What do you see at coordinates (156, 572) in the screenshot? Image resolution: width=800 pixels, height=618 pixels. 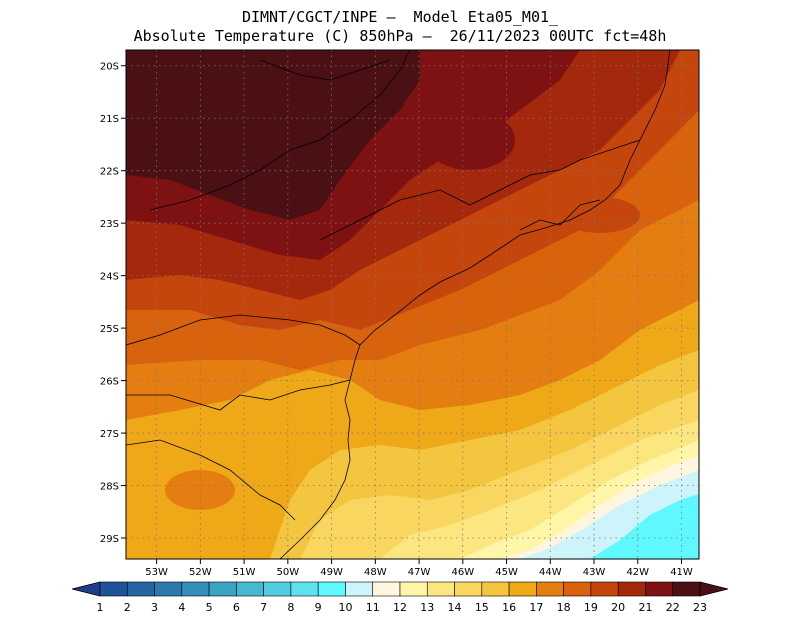 I see `lon-tick-label: 53W` at bounding box center [156, 572].